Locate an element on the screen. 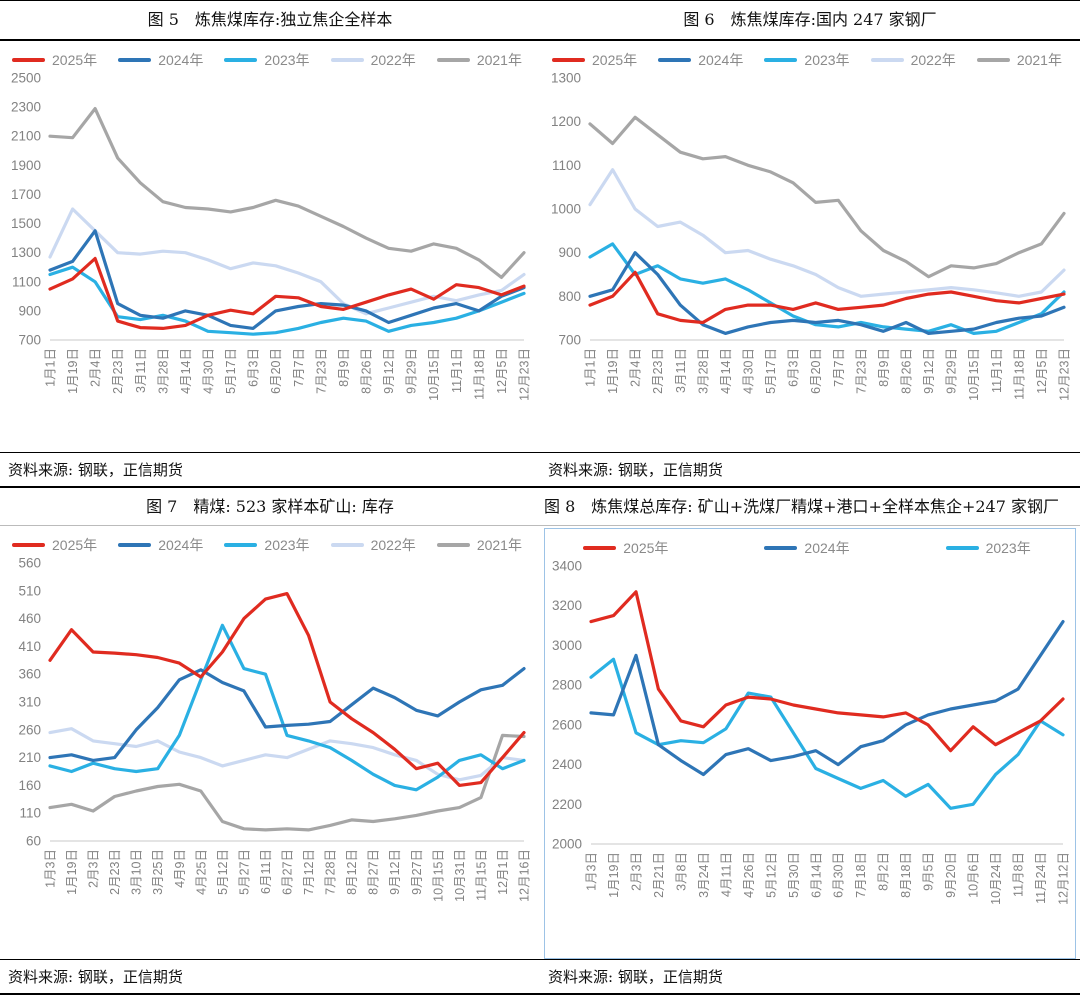 Image resolution: width=1080 pixels, height=1002 pixels. figure8-title: 图 8 炼焦煤总库存: 矿山+洗煤厂精煤+港口+全样本焦企+247 家钢厂 is located at coordinates (801, 506).